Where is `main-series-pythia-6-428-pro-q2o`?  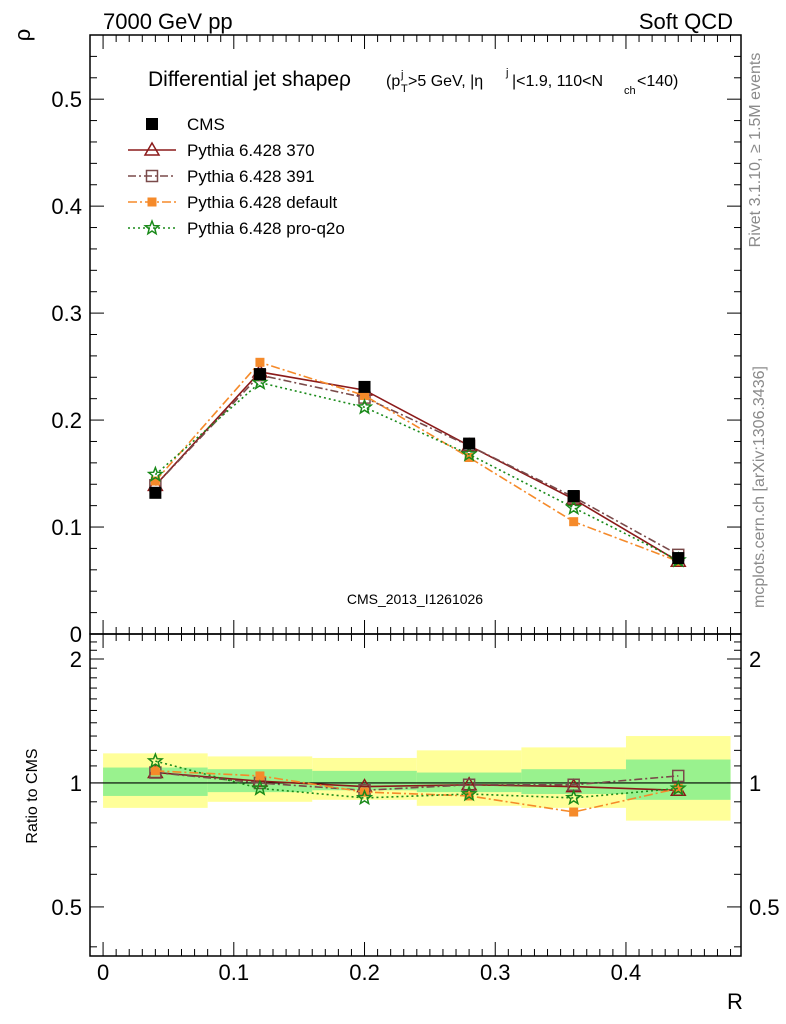
main-series-pythia-6-428-pro-q2o is located at coordinates (416, 470).